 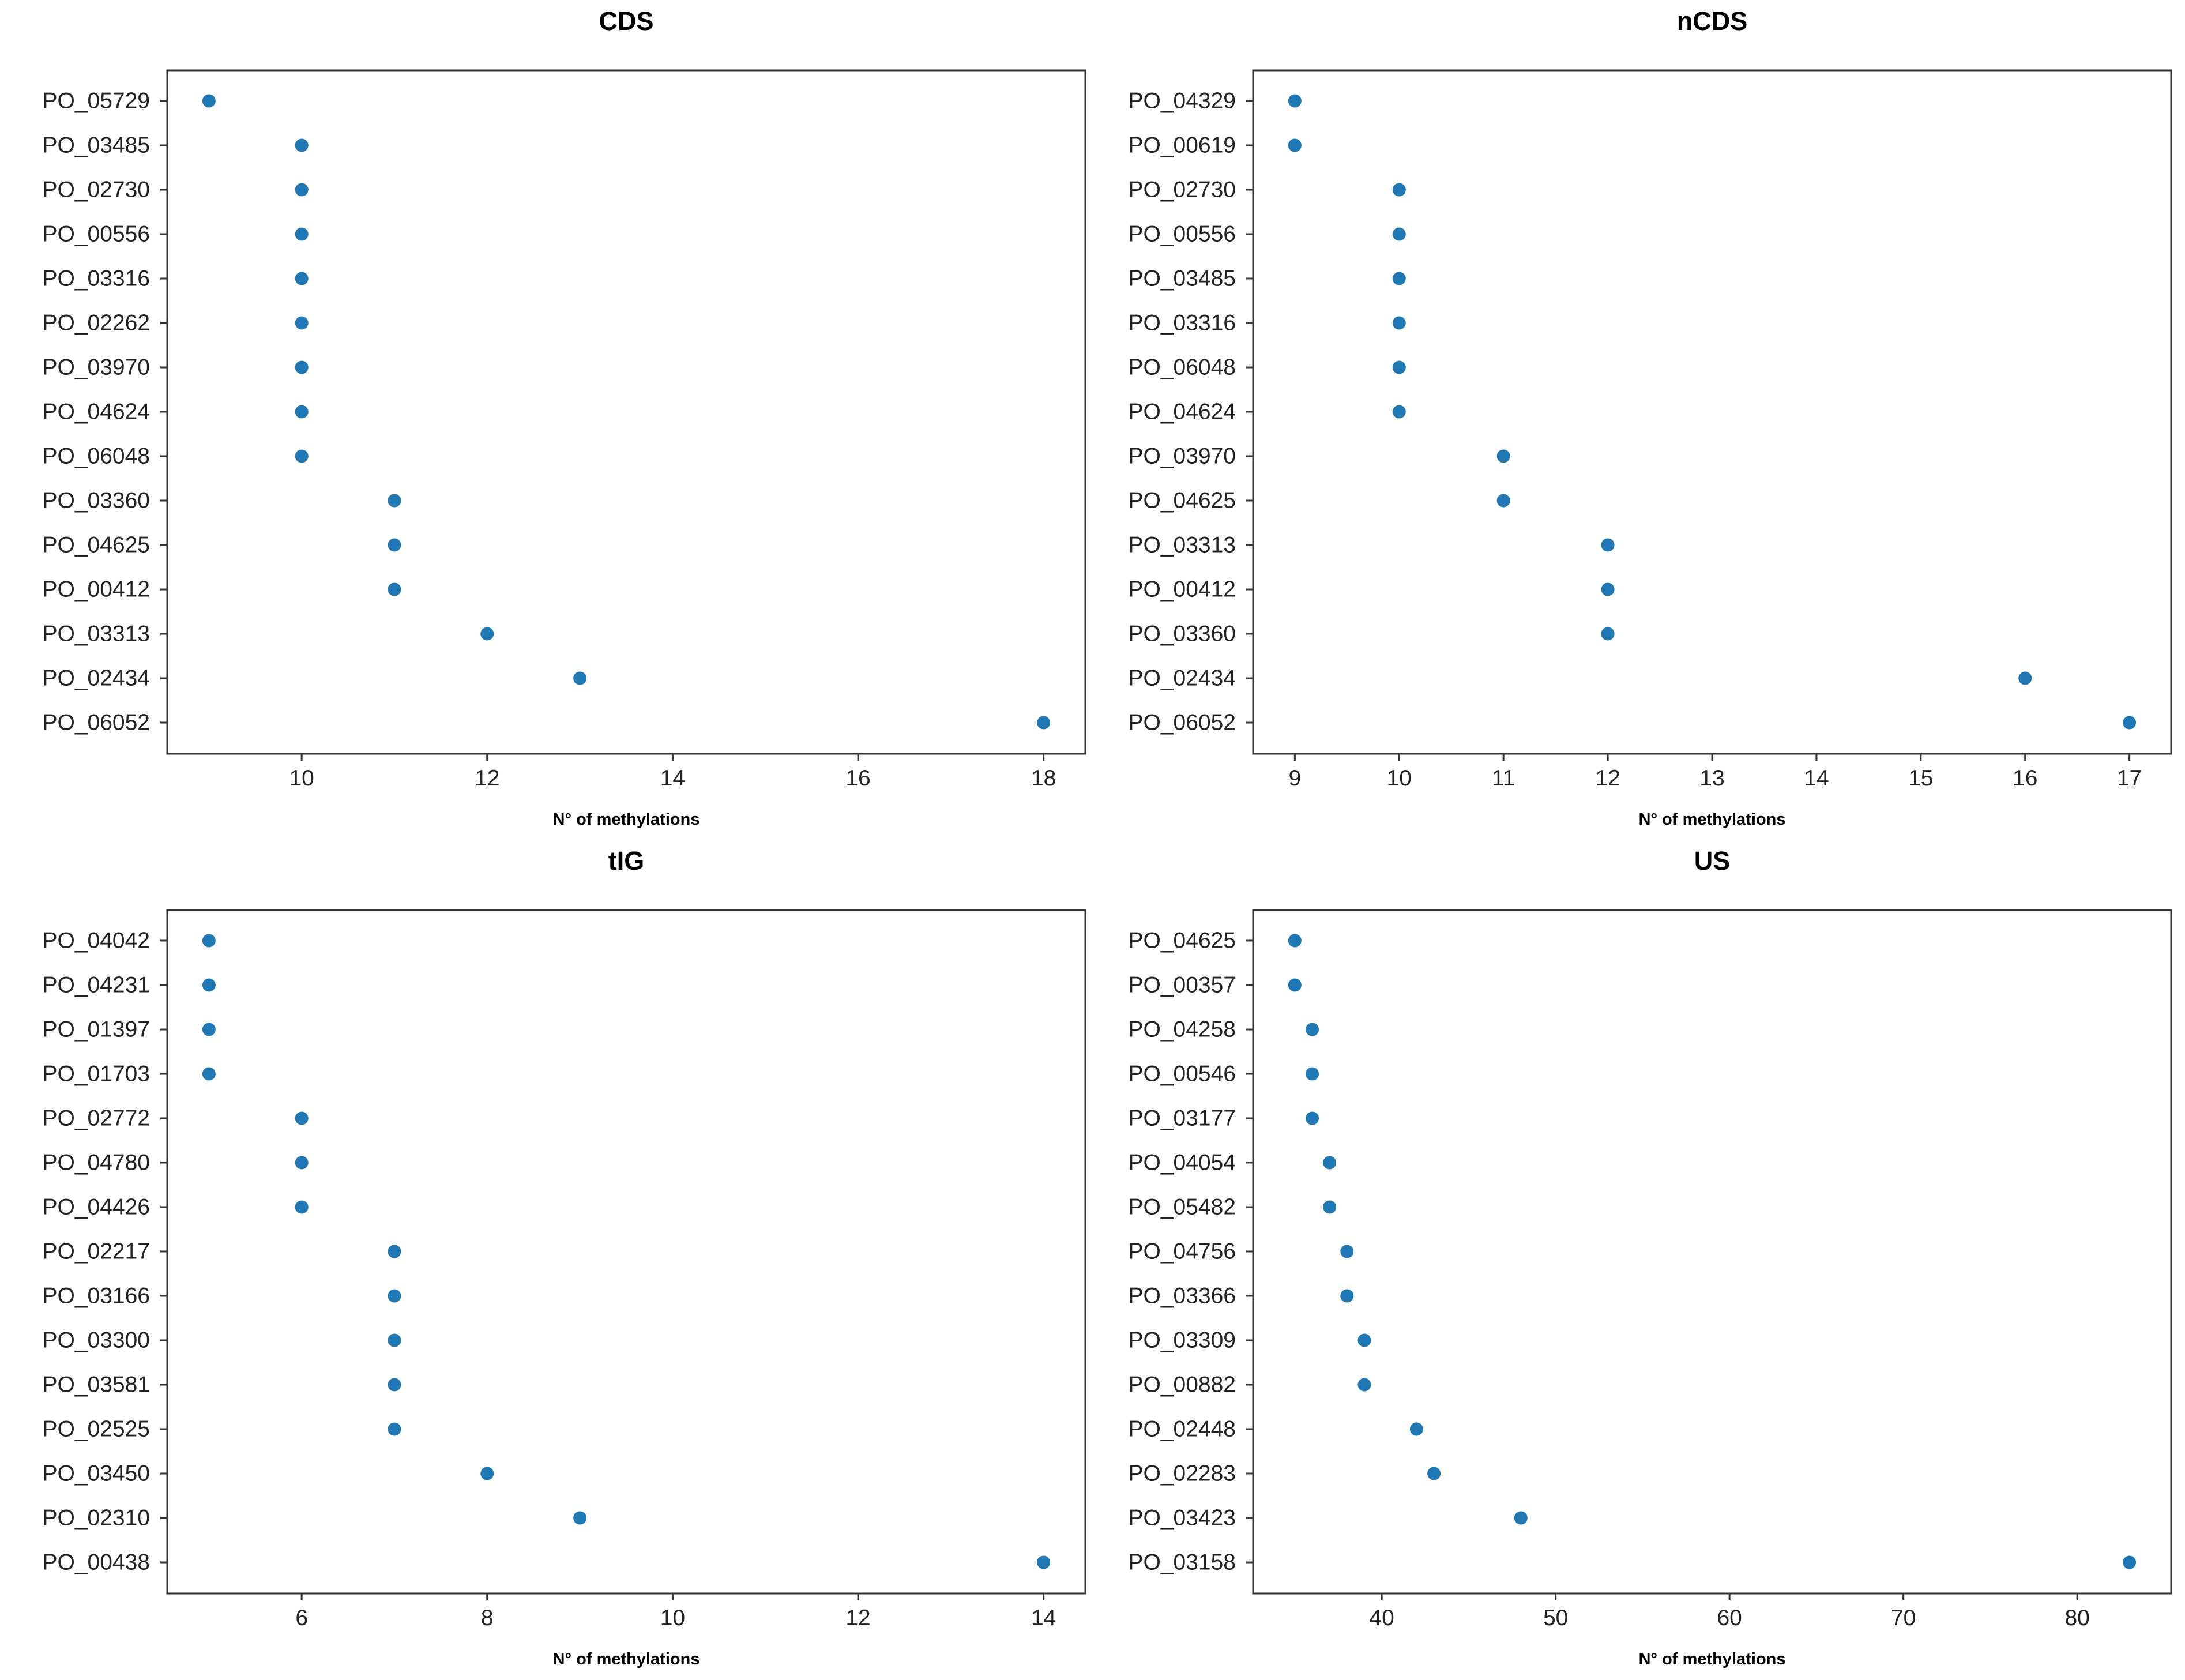 What do you see at coordinates (1503, 778) in the screenshot?
I see `x-tick-label: 11` at bounding box center [1503, 778].